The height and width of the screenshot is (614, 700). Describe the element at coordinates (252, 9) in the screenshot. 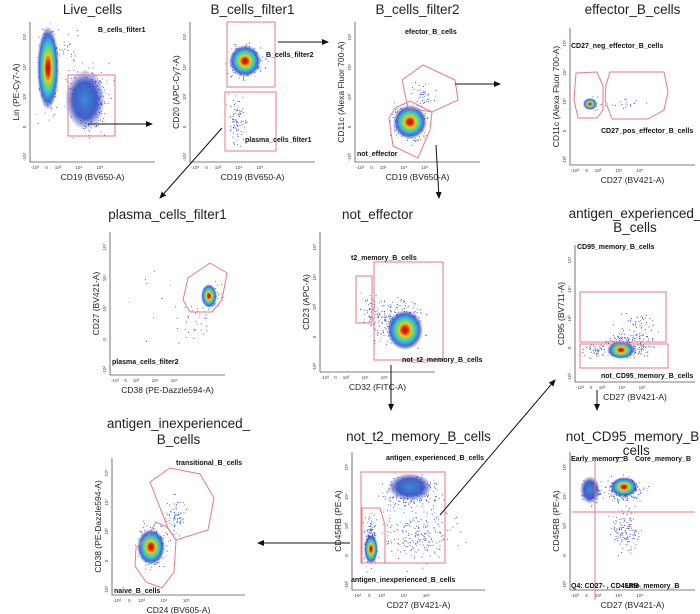

I see `plot-title: B_cells_filter1` at that location.